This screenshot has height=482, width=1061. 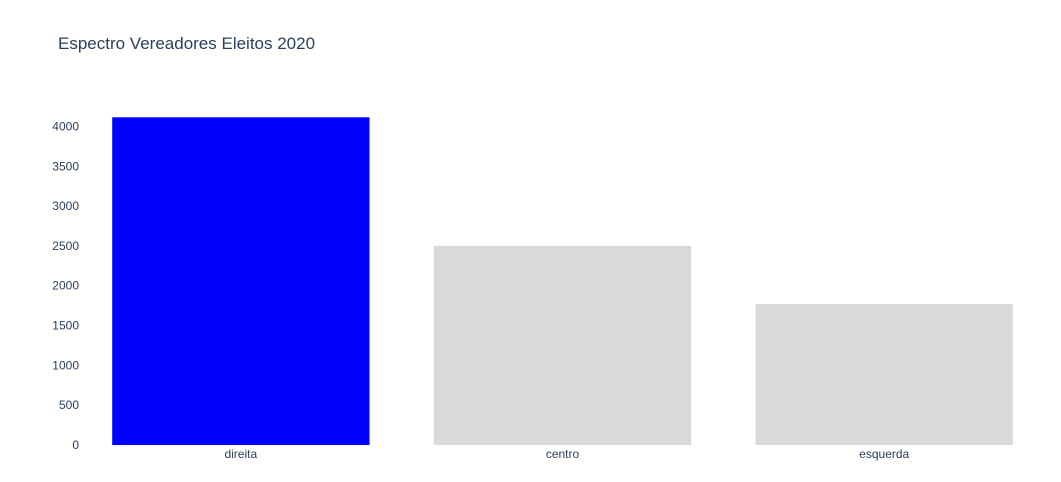 I want to click on x-tick-label: esquerda, so click(x=884, y=454).